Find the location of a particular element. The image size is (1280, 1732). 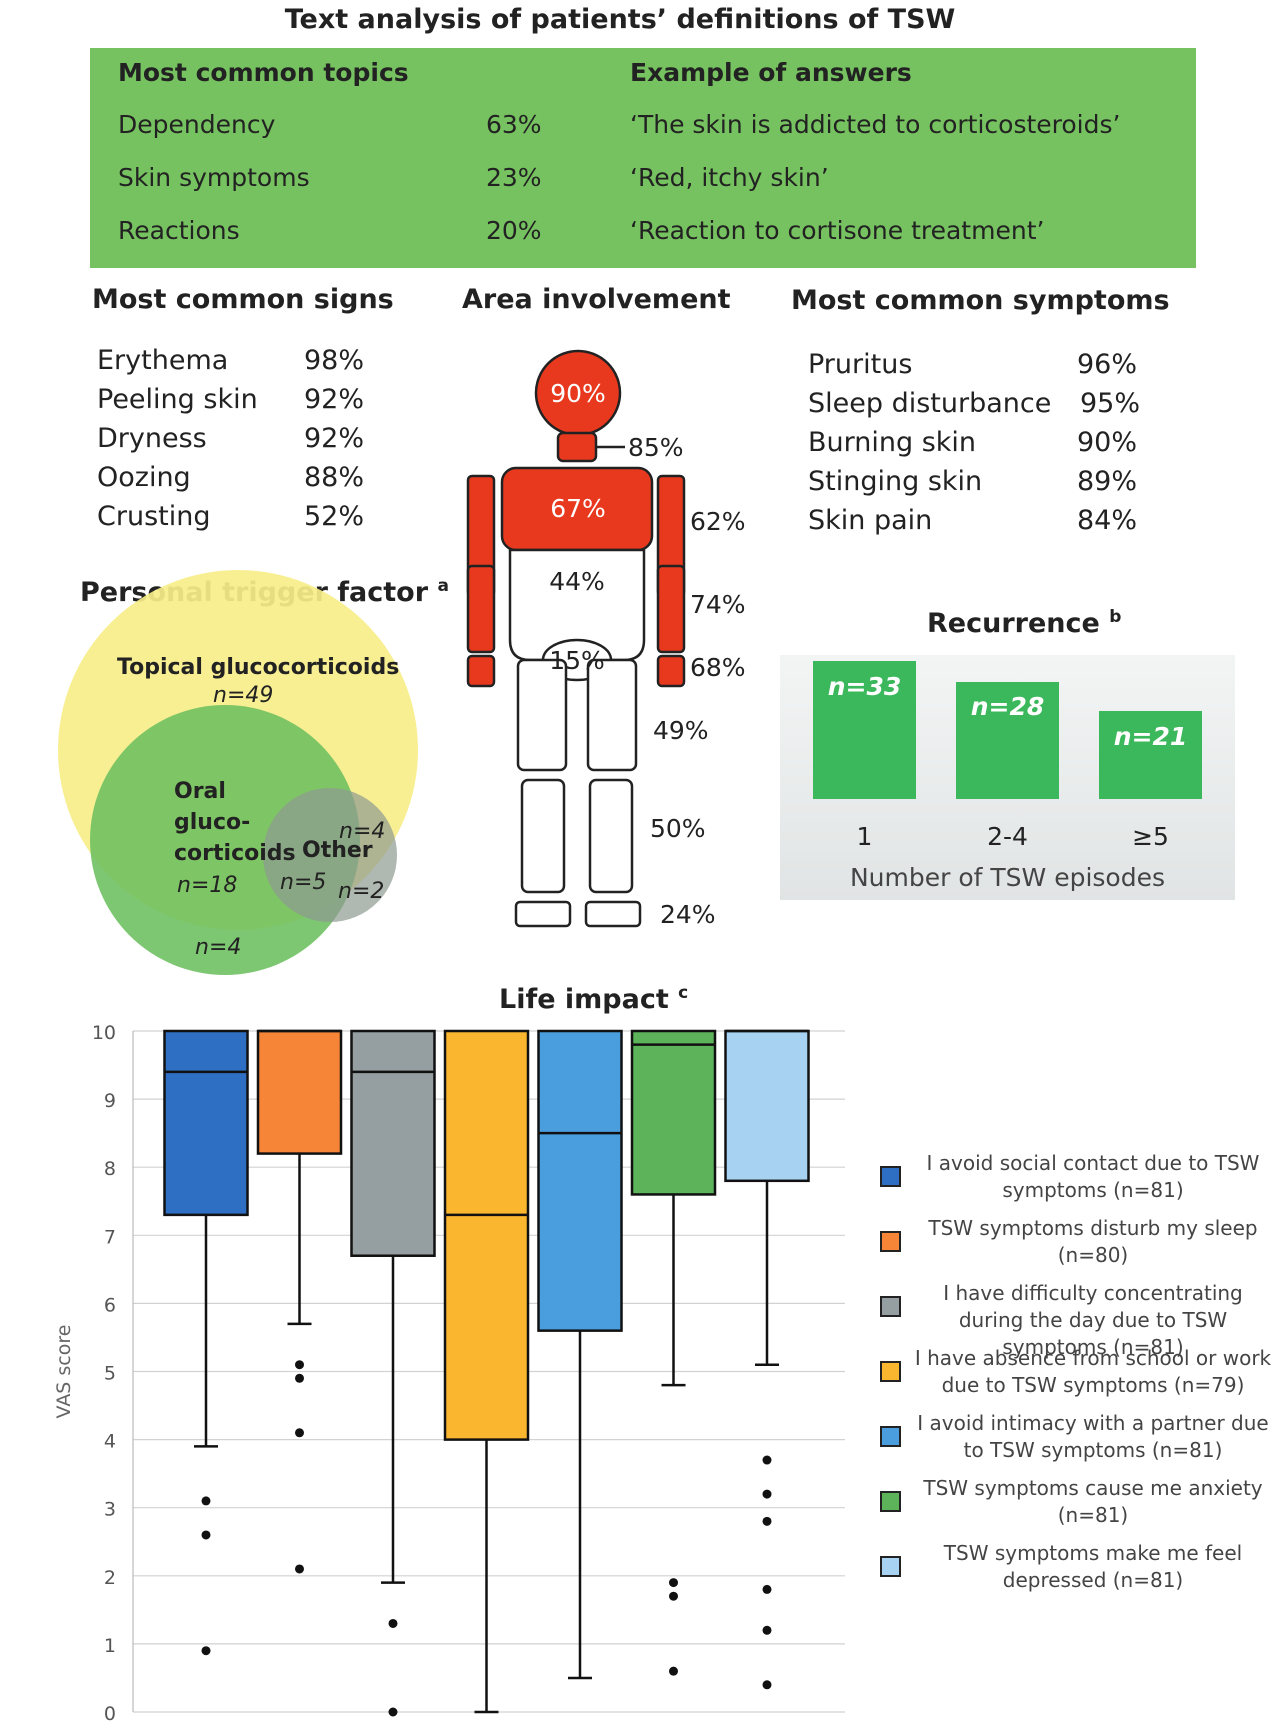

abdomen-pct: 44% is located at coordinates (577, 581).